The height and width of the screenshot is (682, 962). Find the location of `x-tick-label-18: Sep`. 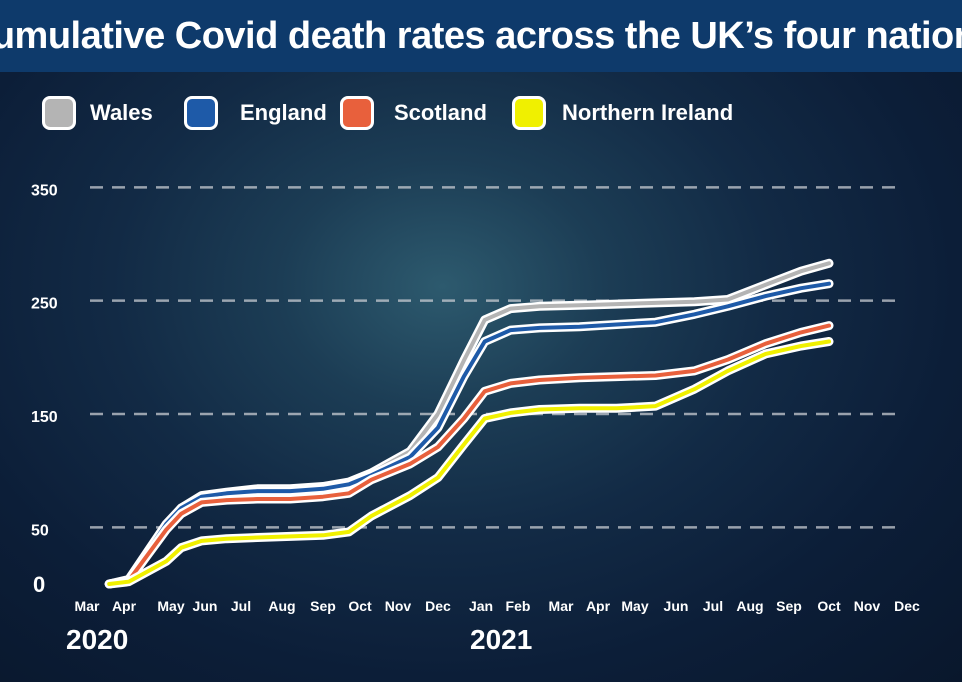

x-tick-label-18: Sep is located at coordinates (789, 606).